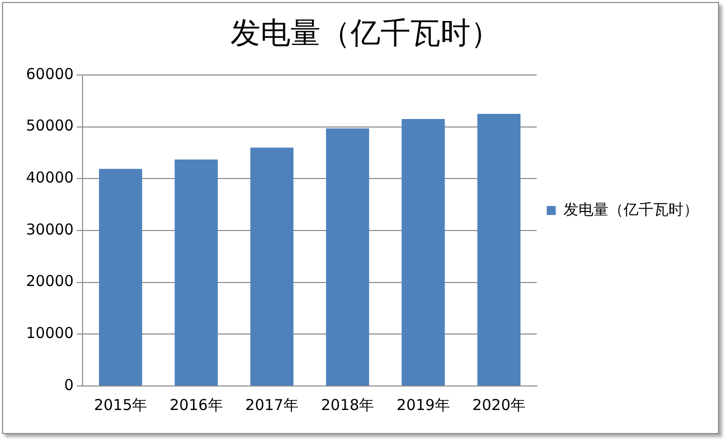 The height and width of the screenshot is (440, 725). Describe the element at coordinates (365, 33) in the screenshot. I see `chart-title: 发电量（亿千瓦时）` at that location.